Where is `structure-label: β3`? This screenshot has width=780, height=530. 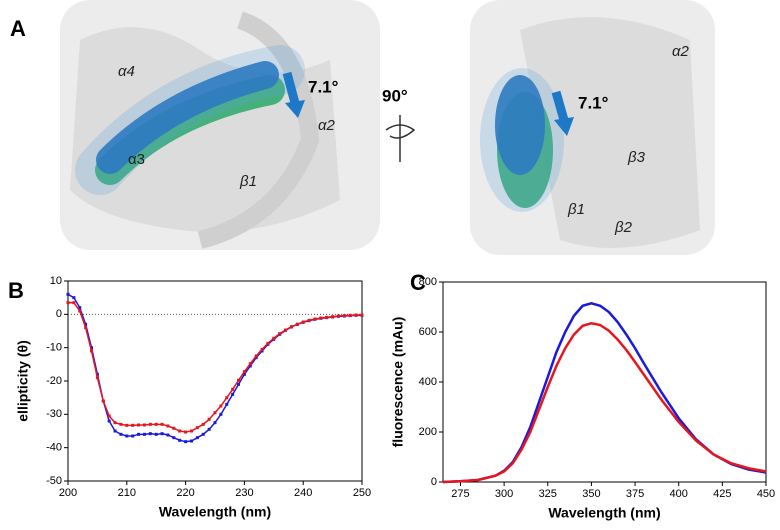
structure-label: β3 is located at coordinates (636, 157).